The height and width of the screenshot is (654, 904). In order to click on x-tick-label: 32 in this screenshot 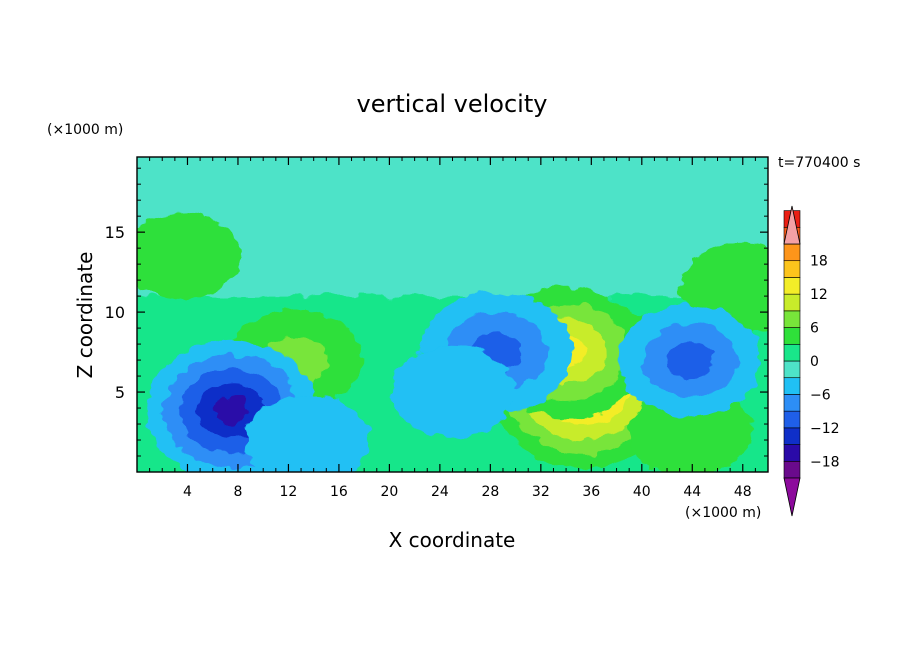, I will do `click(541, 492)`.